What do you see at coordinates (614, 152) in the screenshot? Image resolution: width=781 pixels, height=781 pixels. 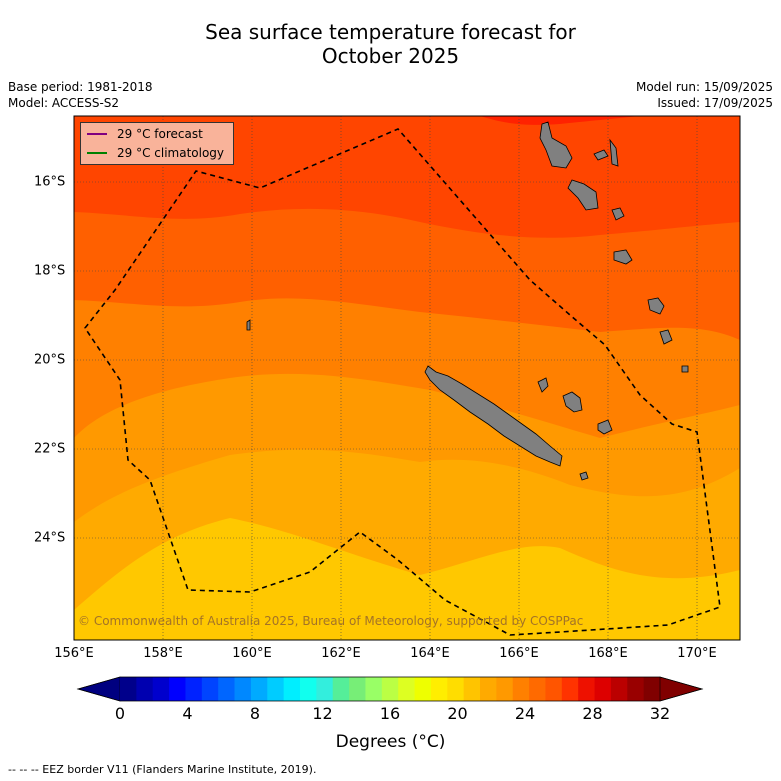 I see `island-pentecost` at bounding box center [614, 152].